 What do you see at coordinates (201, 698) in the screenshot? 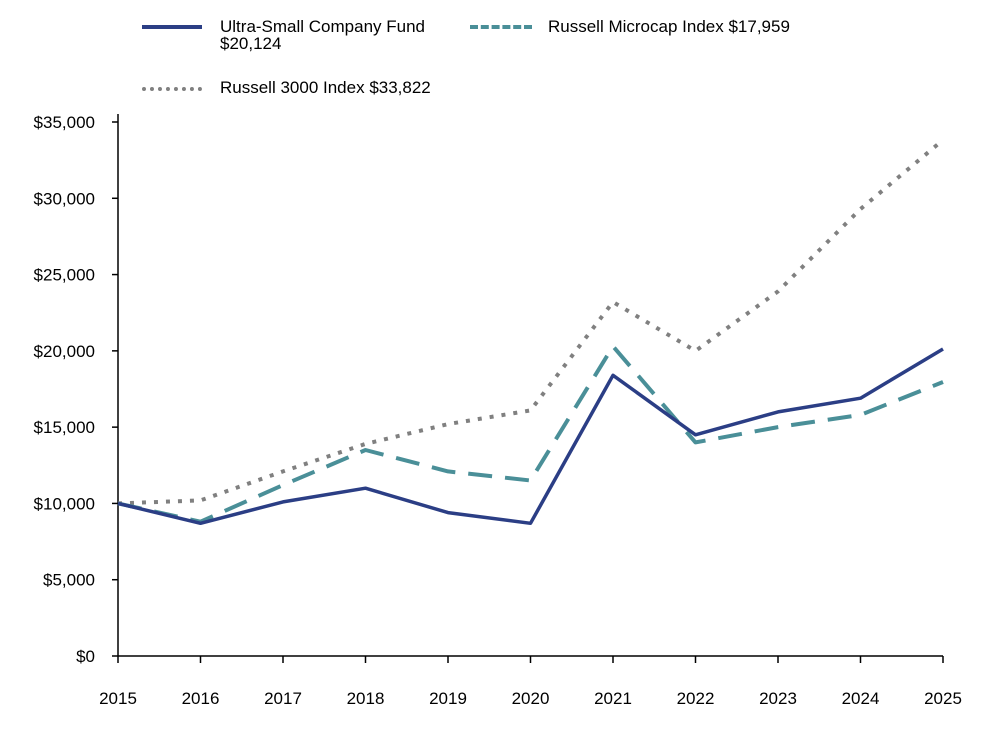
I see `x-tick-label: 2016` at bounding box center [201, 698].